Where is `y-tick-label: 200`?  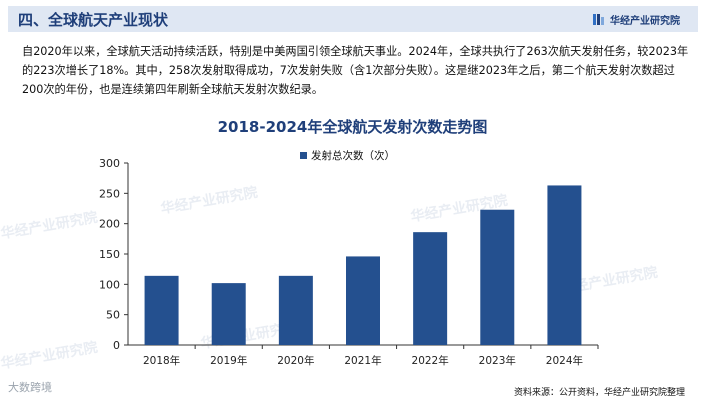
y-tick-label: 200 is located at coordinates (109, 224).